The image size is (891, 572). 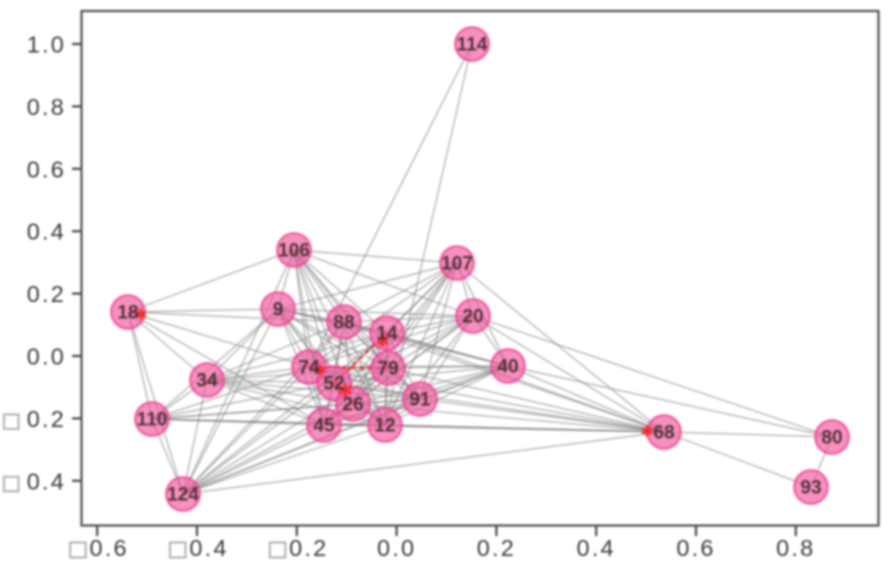 I want to click on svg-text: 9, so click(x=278, y=310).